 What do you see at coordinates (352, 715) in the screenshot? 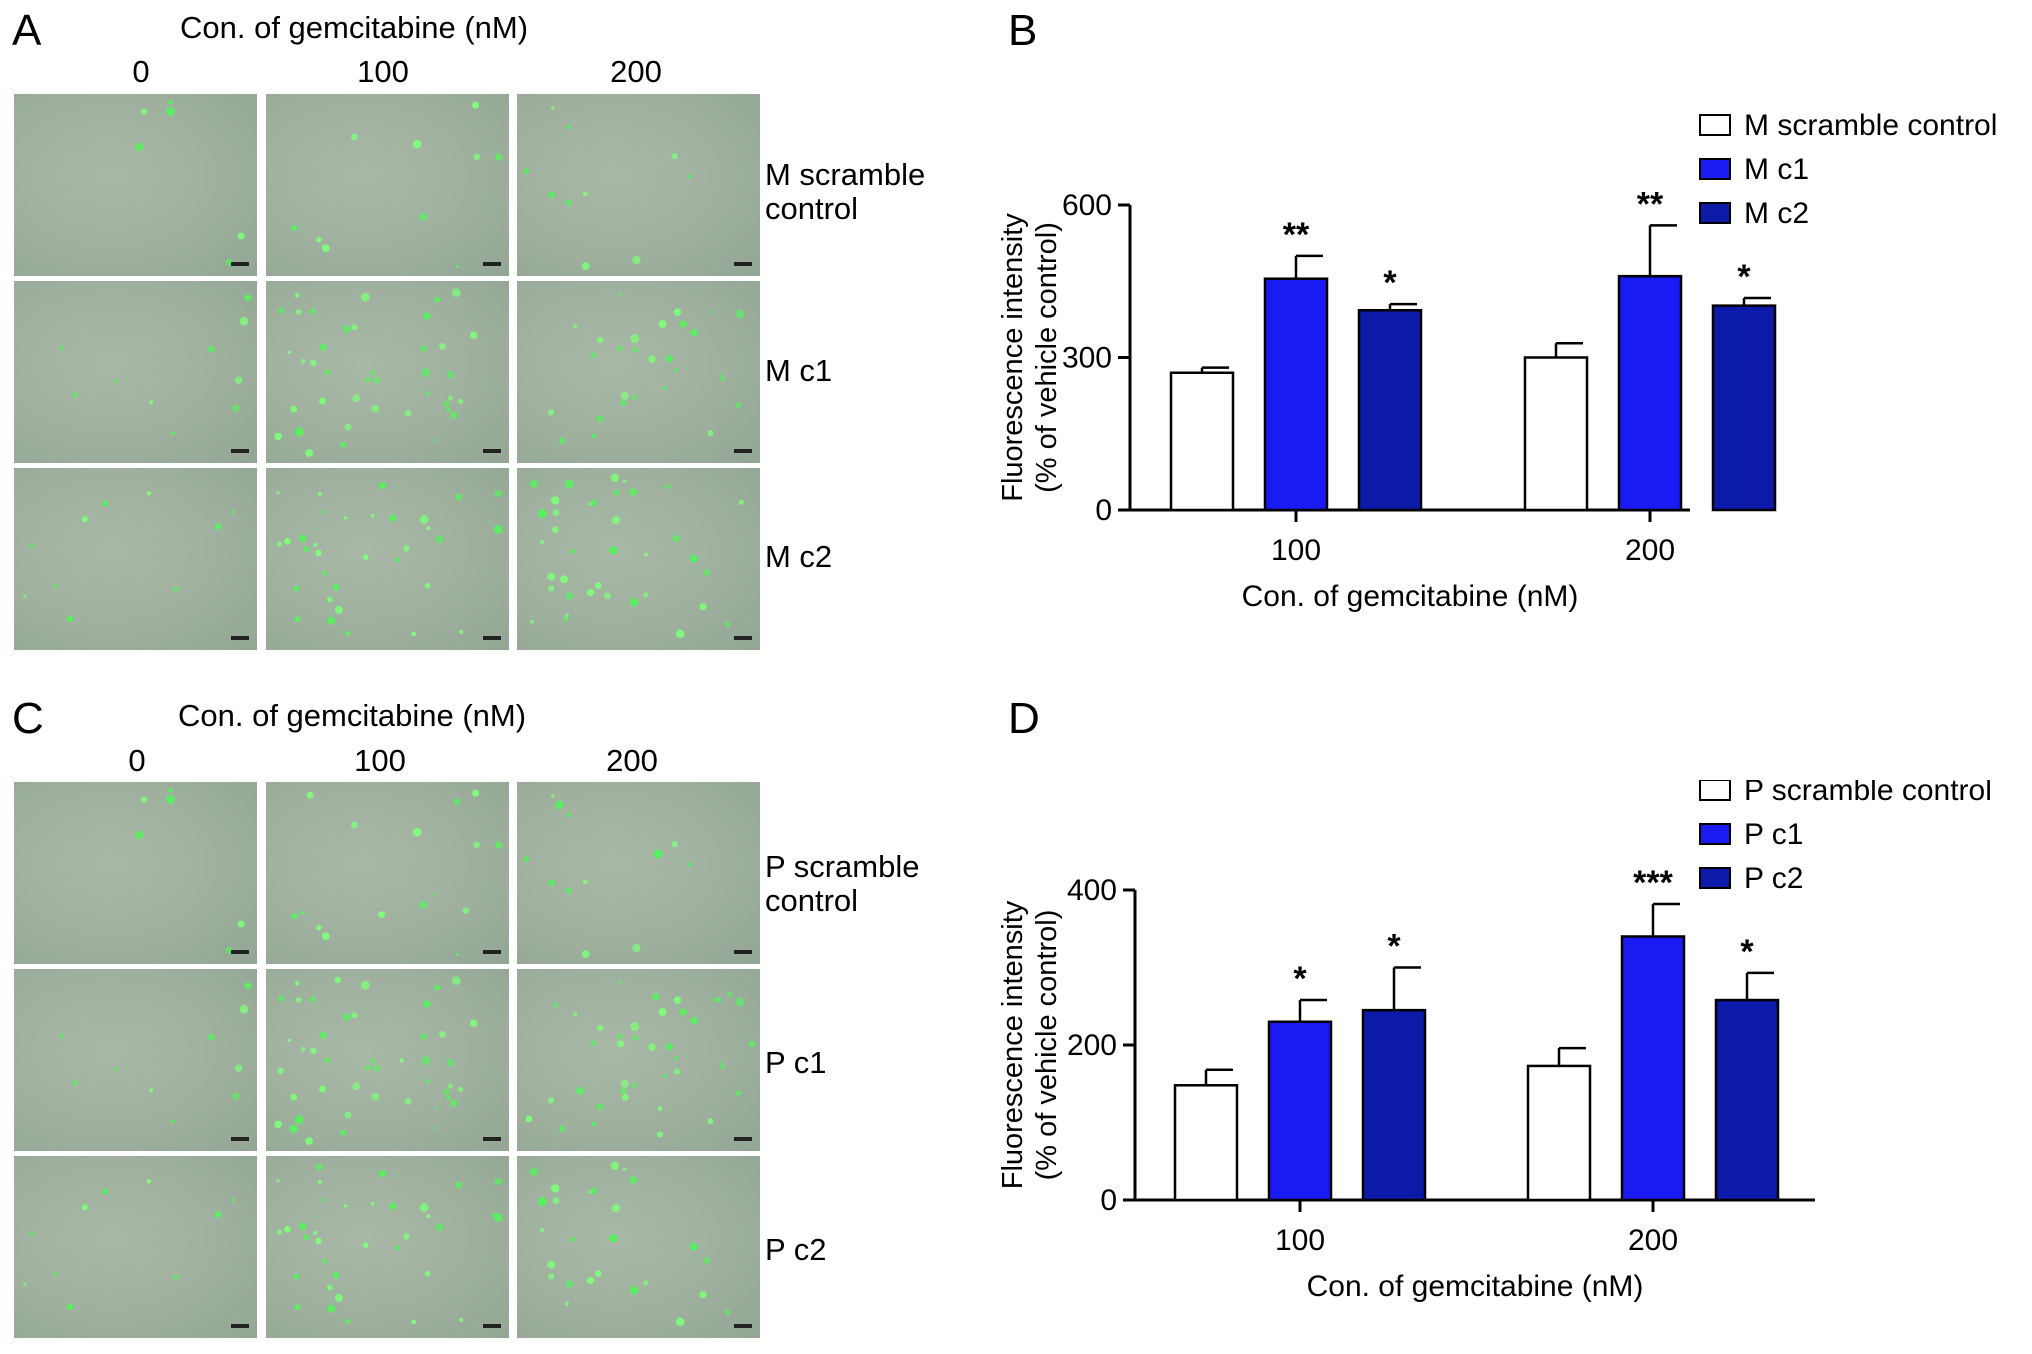
I see `grid-c-title: Con. of gemcitabine (nM)` at bounding box center [352, 715].